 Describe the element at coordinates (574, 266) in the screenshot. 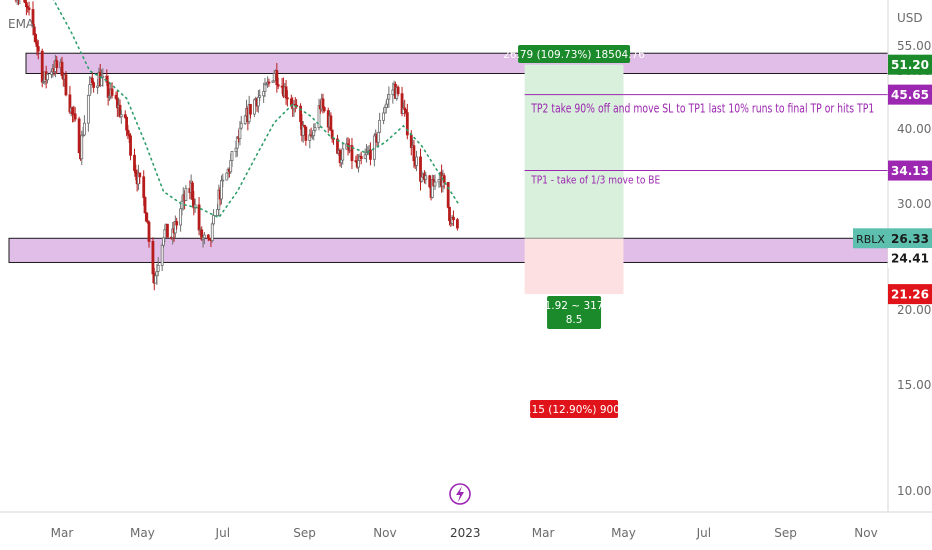

I see `loss-zone` at that location.